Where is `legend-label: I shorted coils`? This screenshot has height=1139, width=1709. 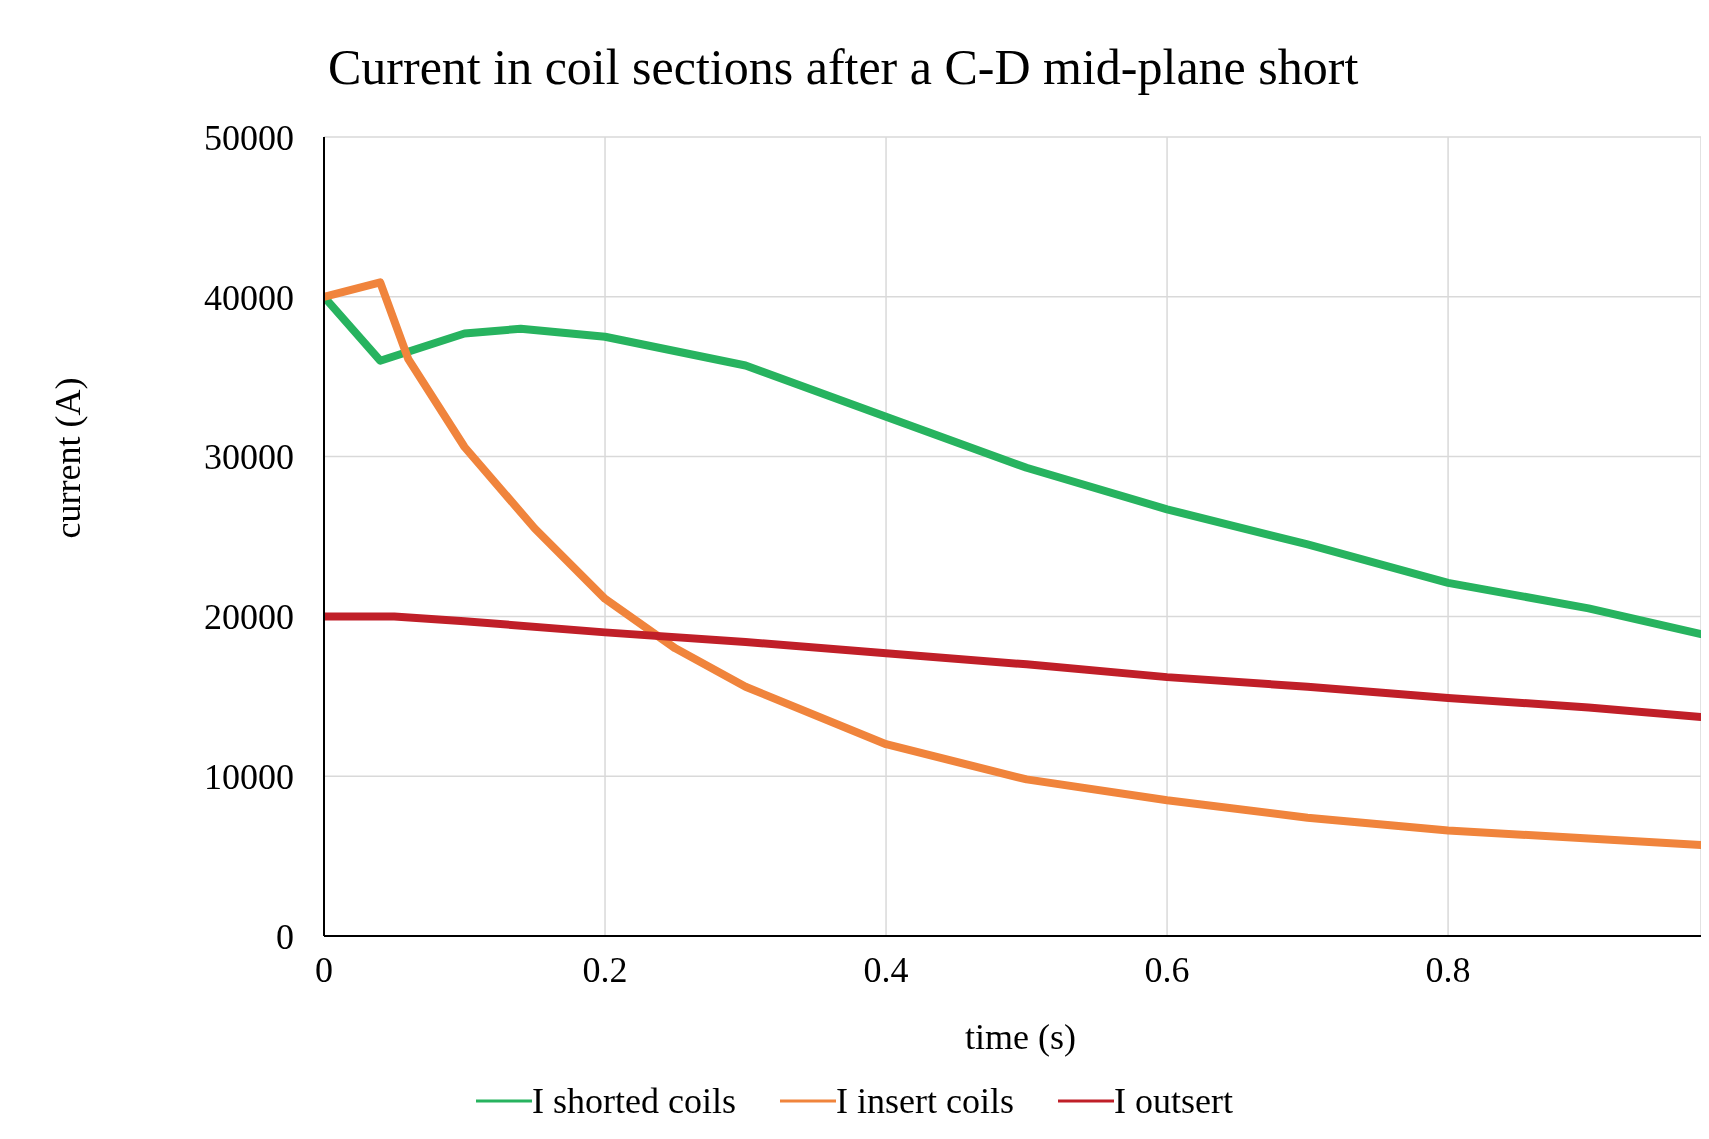
legend-label: I shorted coils is located at coordinates (634, 1101).